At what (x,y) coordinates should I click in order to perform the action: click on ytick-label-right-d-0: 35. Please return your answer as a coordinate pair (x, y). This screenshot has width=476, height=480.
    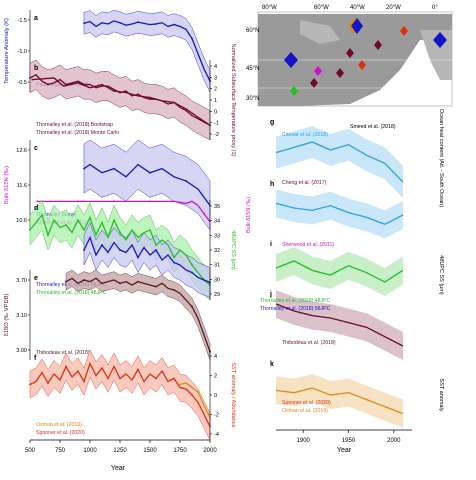
    Looking at the image, I should click on (217, 207).